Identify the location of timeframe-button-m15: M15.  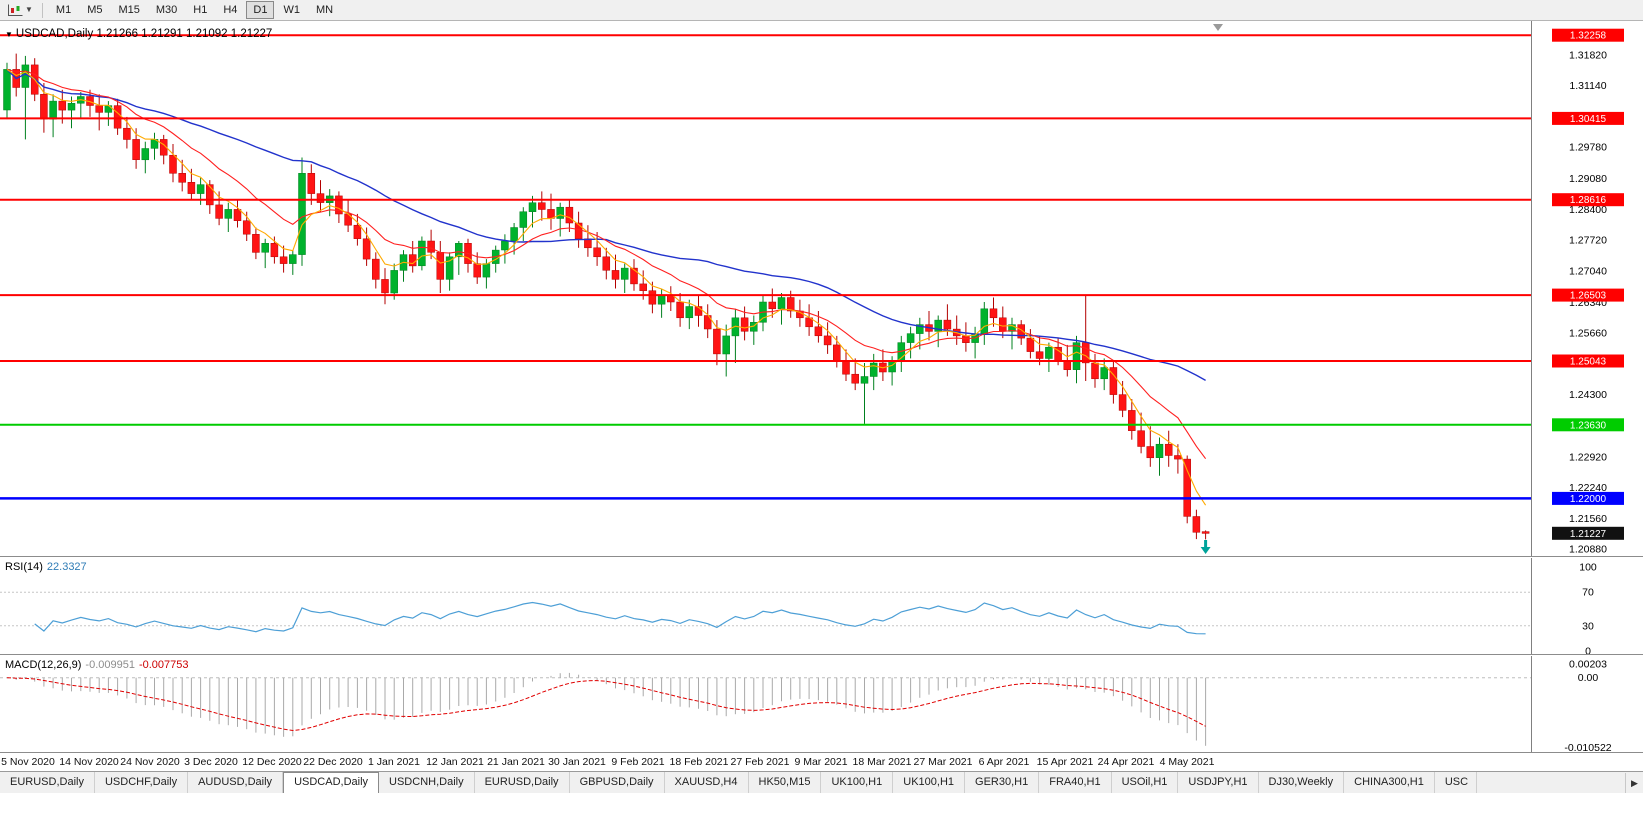
(129, 10).